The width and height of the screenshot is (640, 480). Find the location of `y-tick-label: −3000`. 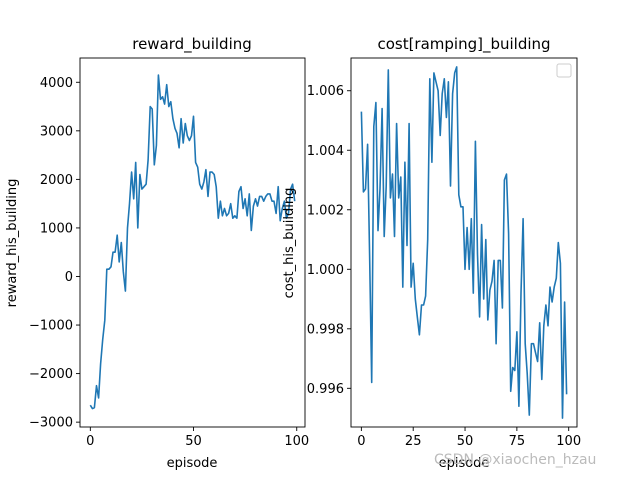

y-tick-label: −3000 is located at coordinates (51, 423).